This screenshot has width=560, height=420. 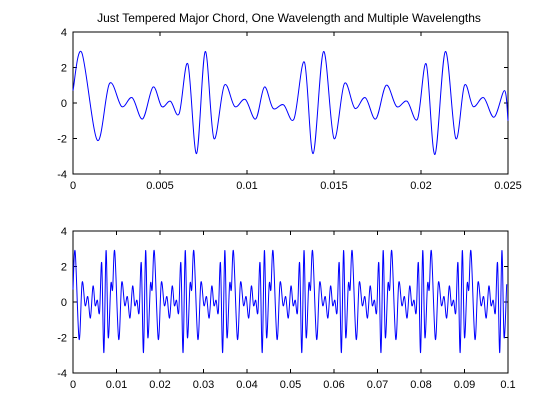 I want to click on x-tick-label: 0.025, so click(x=508, y=186).